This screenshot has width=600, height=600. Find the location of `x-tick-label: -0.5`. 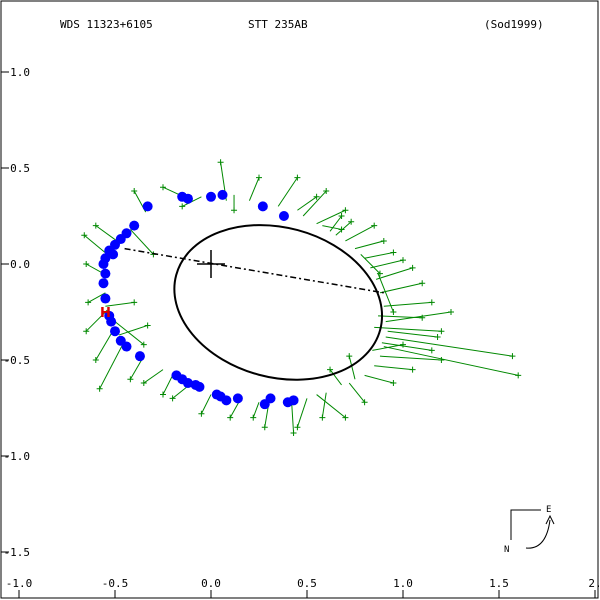

x-tick-label: -0.5 is located at coordinates (115, 583).